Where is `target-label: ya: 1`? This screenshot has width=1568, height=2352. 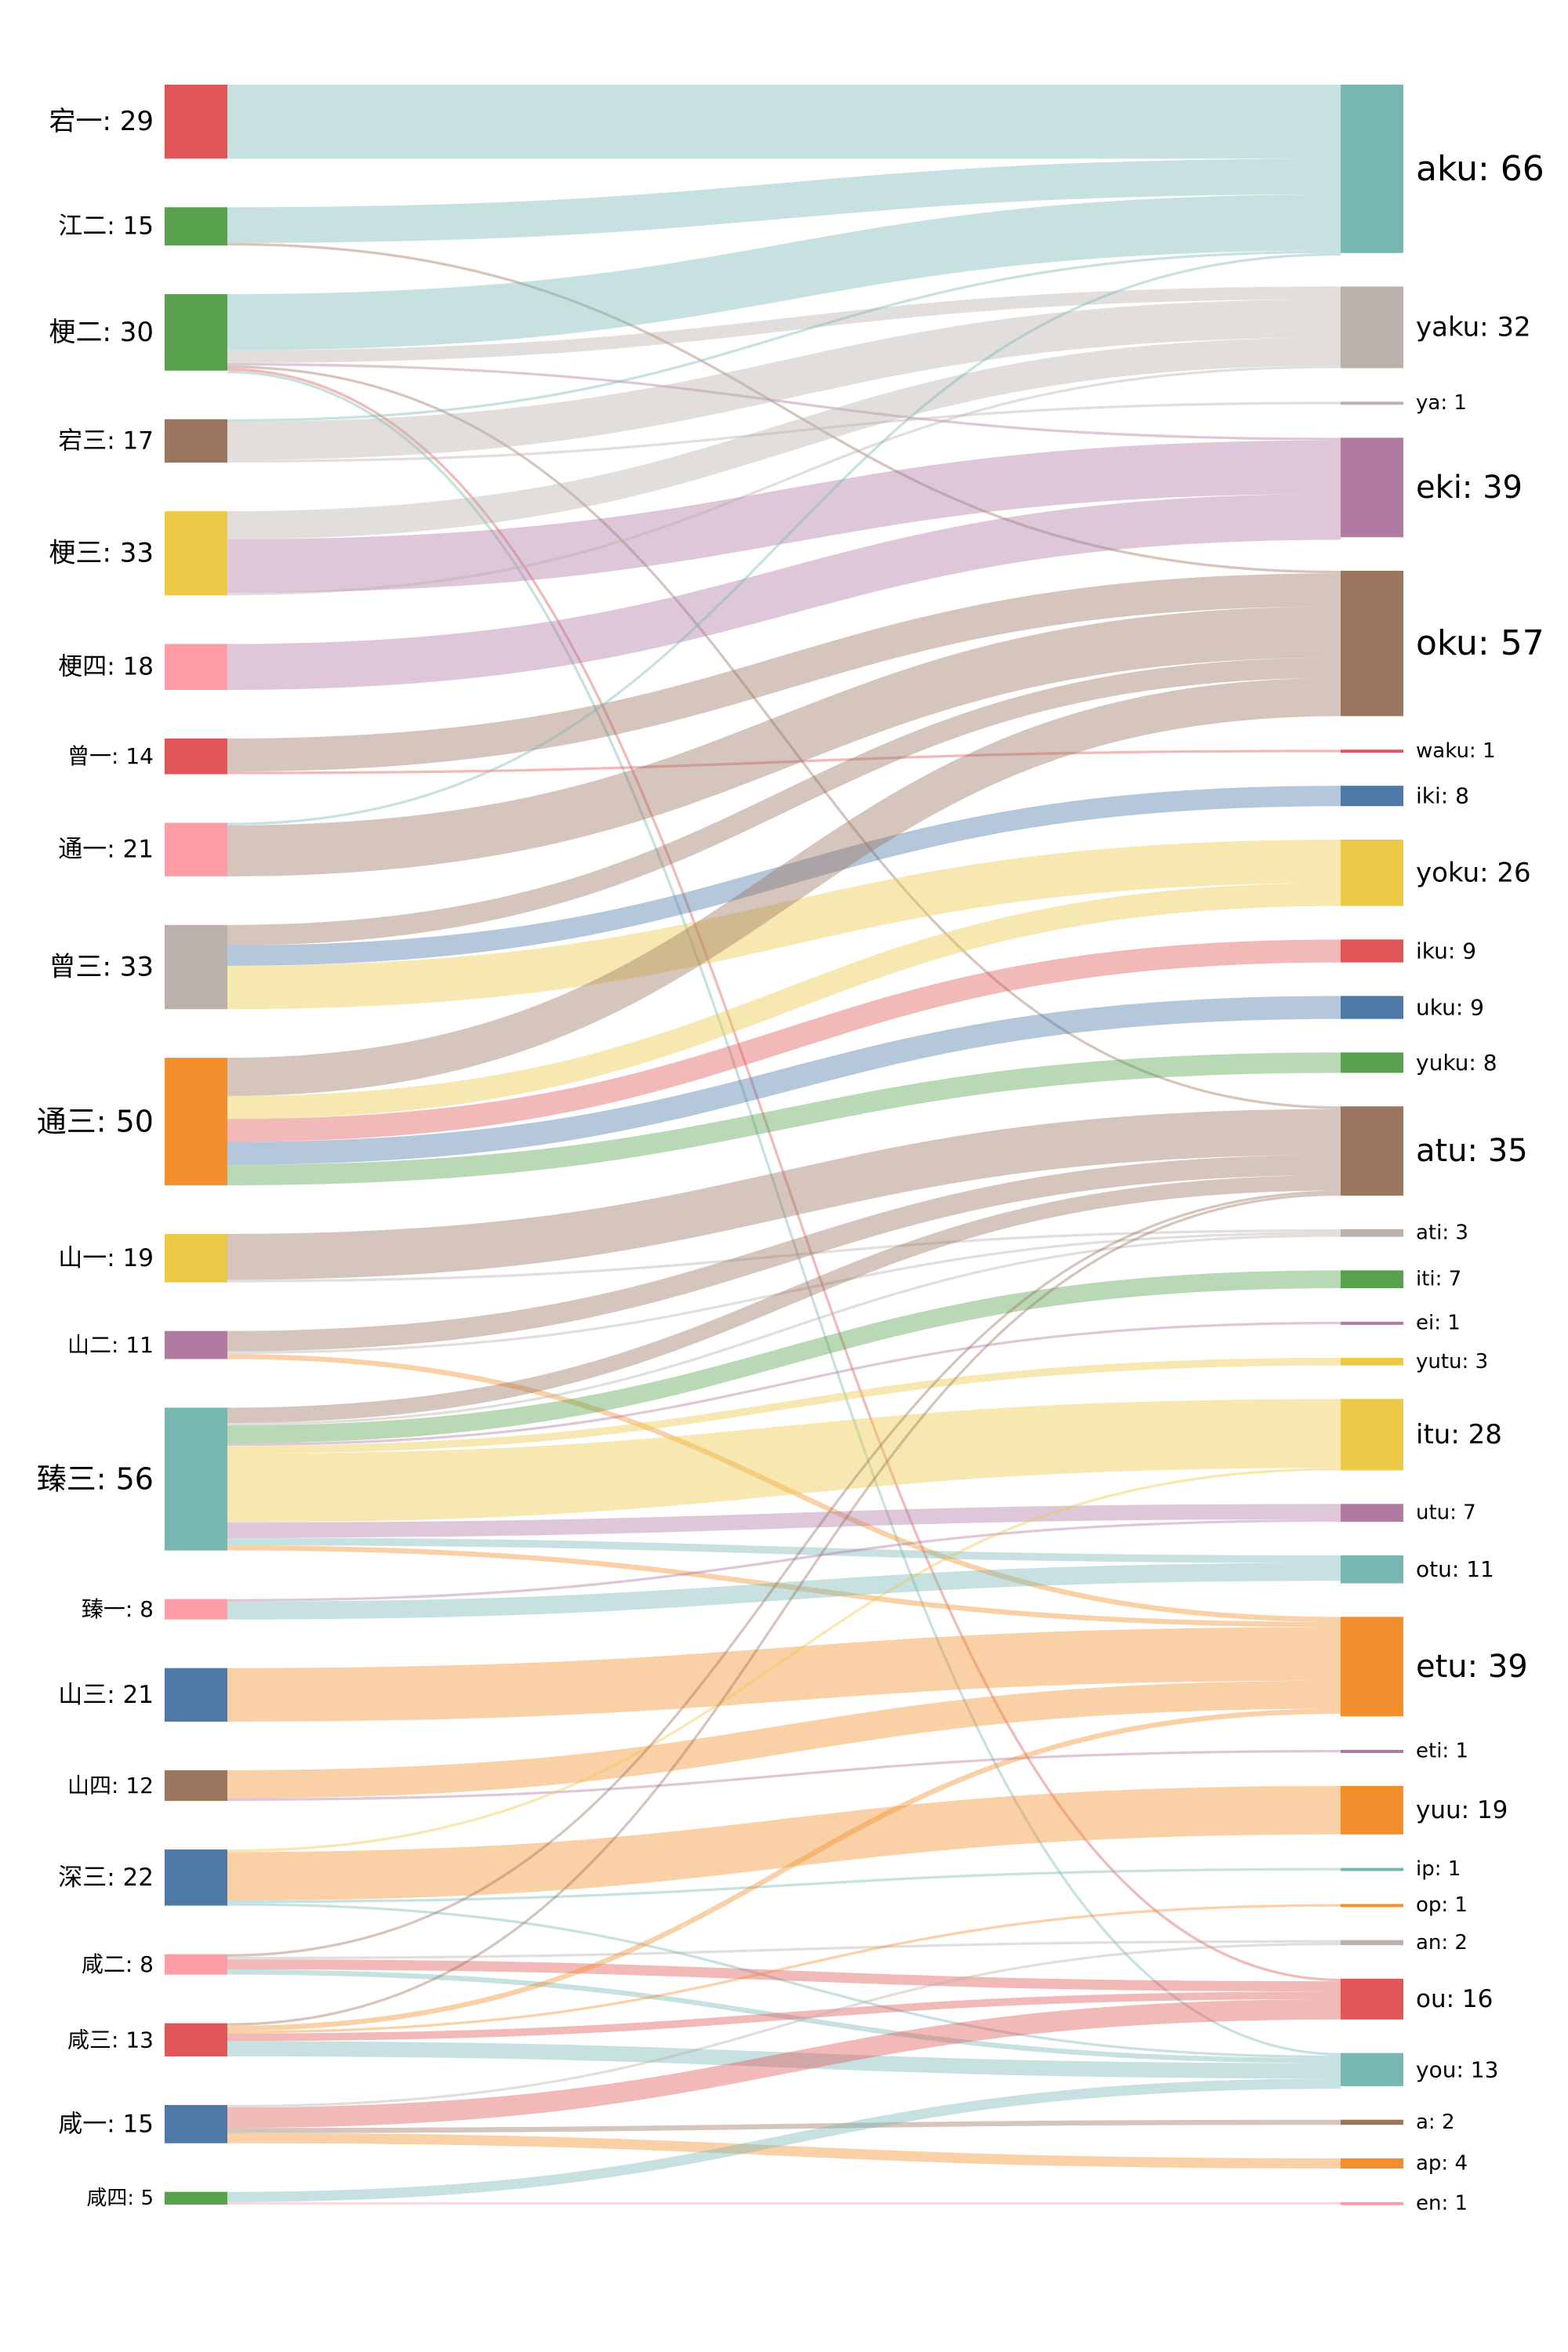 target-label: ya: 1 is located at coordinates (1441, 403).